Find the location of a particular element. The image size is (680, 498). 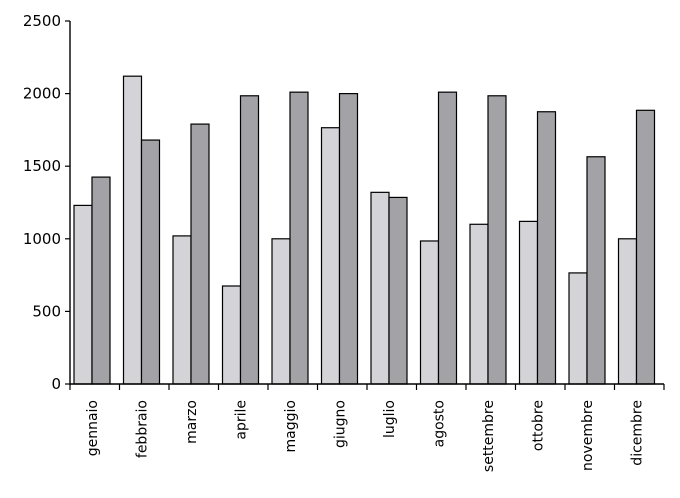

bar-series-1-settembre is located at coordinates (479, 304).